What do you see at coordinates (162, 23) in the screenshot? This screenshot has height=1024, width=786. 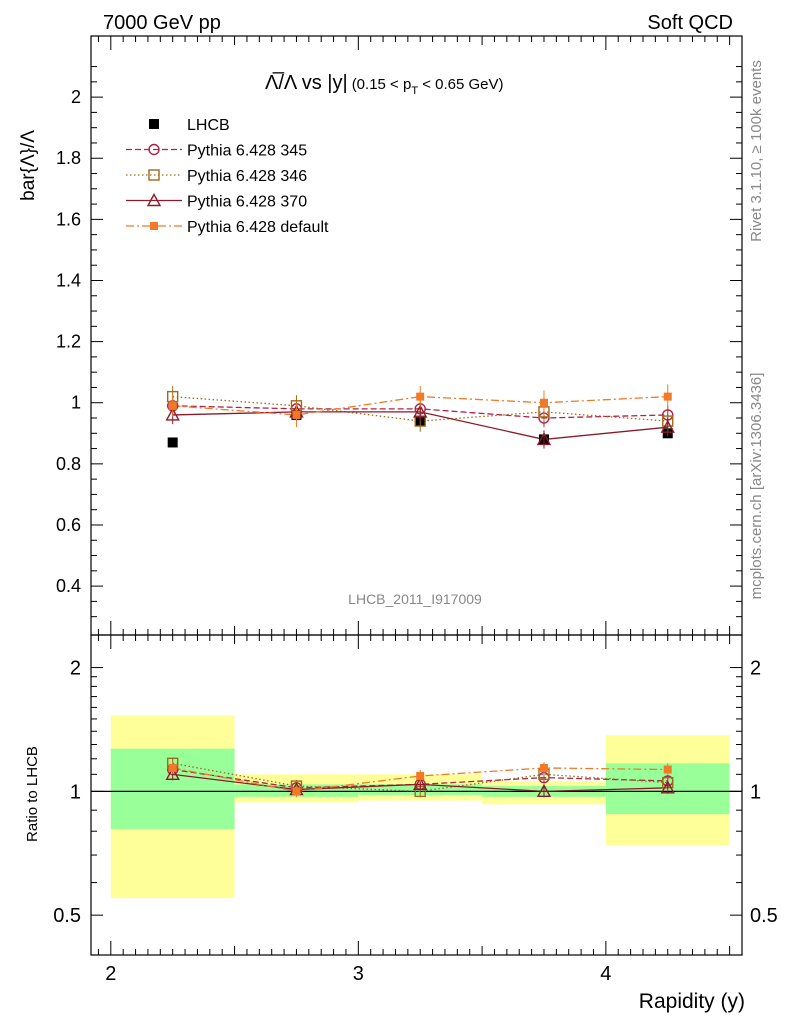 I see `header-left: 7000 GeV pp` at bounding box center [162, 23].